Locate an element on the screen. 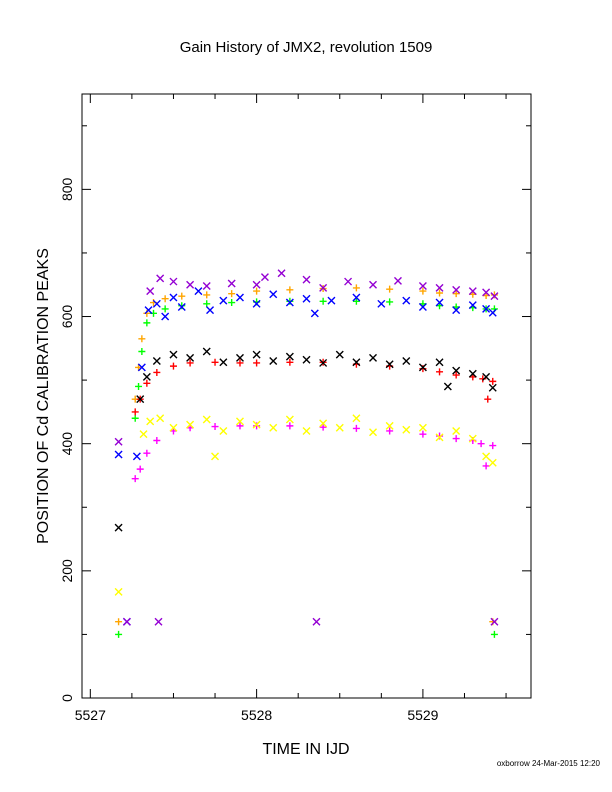 The image size is (612, 792). x-tick-label: 5527 is located at coordinates (90, 715).